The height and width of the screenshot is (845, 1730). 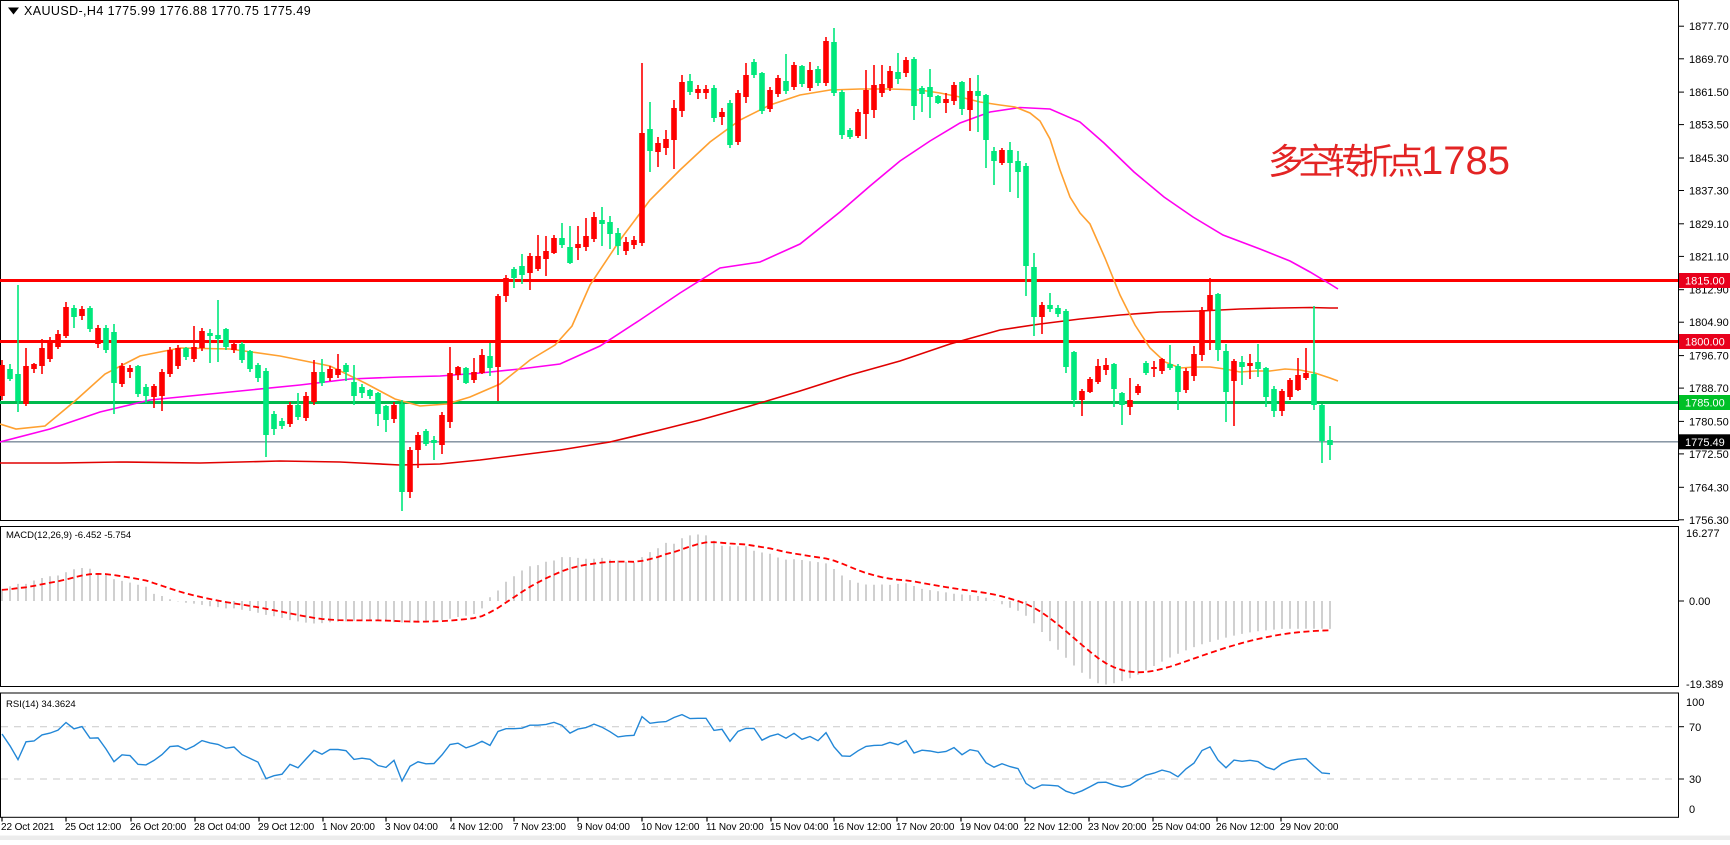 I want to click on svg-text: 1869.70, so click(x=1709, y=60).